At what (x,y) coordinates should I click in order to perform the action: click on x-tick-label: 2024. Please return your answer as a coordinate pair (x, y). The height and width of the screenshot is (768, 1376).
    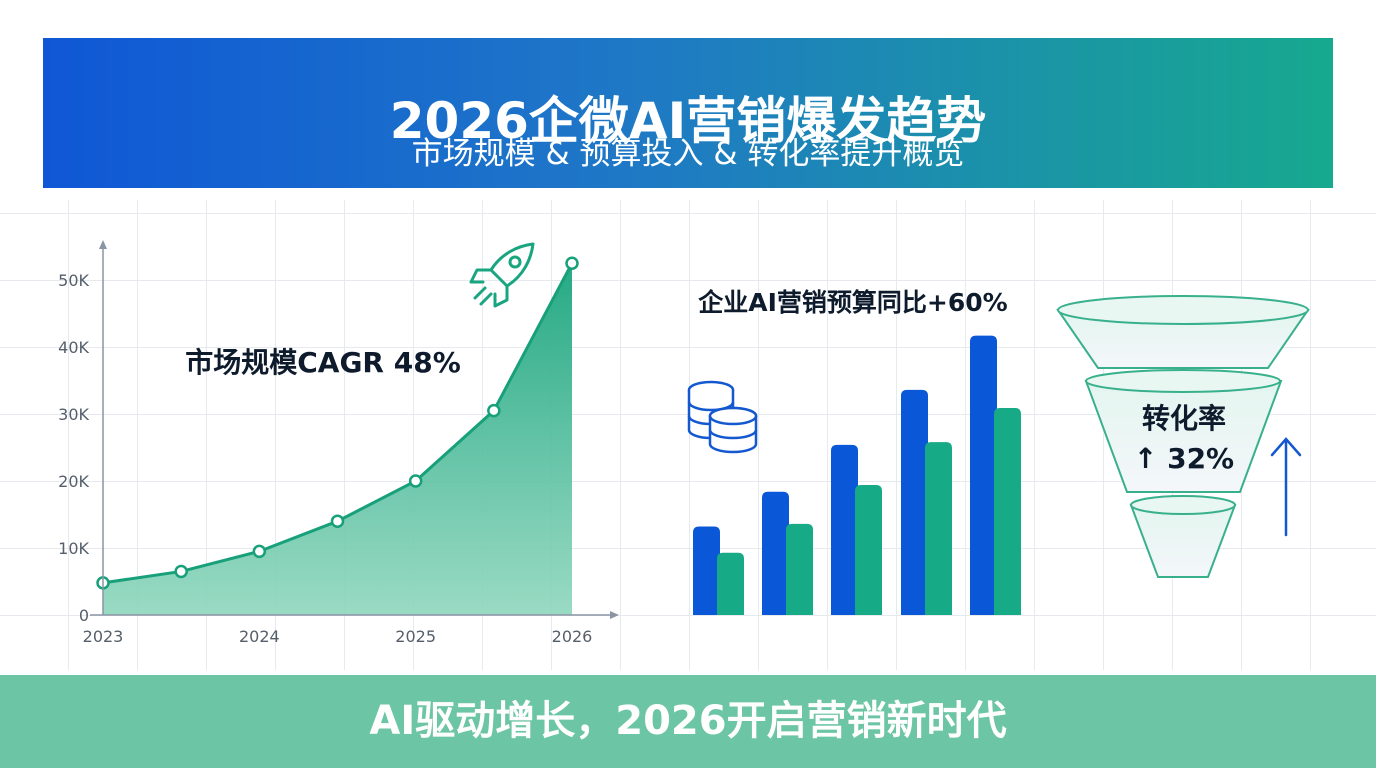
    Looking at the image, I should click on (259, 636).